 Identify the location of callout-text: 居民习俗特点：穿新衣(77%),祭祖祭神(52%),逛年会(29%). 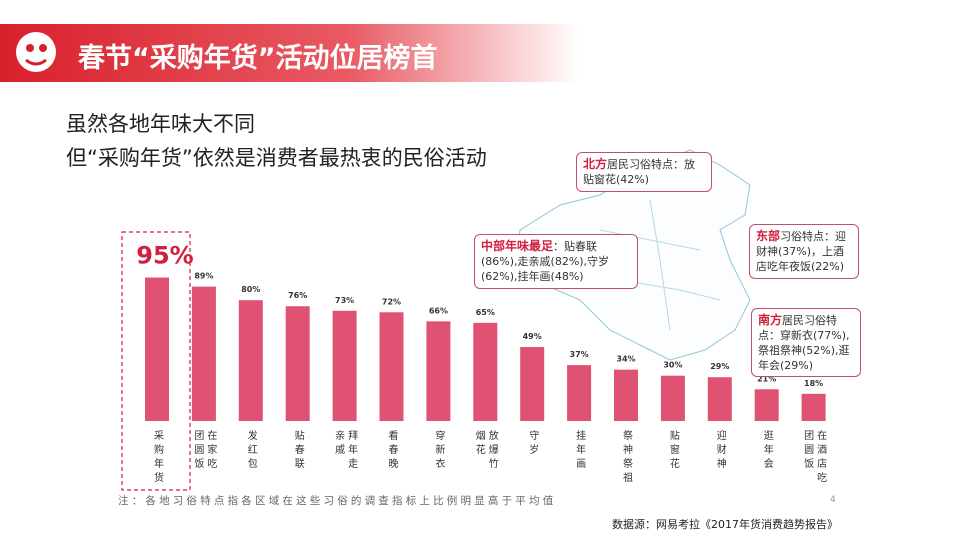
(804, 343).